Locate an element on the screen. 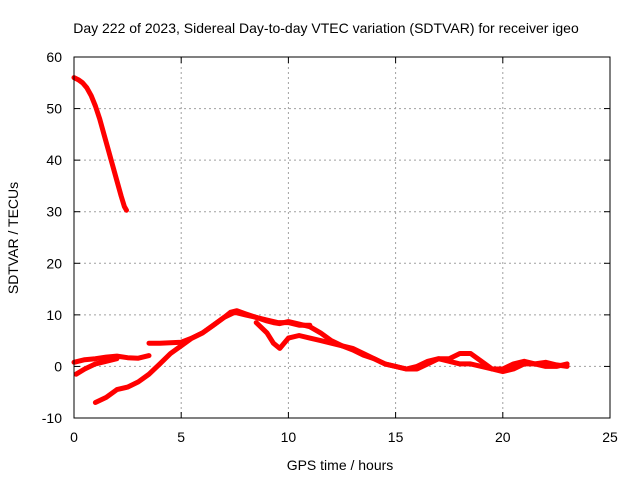  x-tick-label: 15 is located at coordinates (396, 437).